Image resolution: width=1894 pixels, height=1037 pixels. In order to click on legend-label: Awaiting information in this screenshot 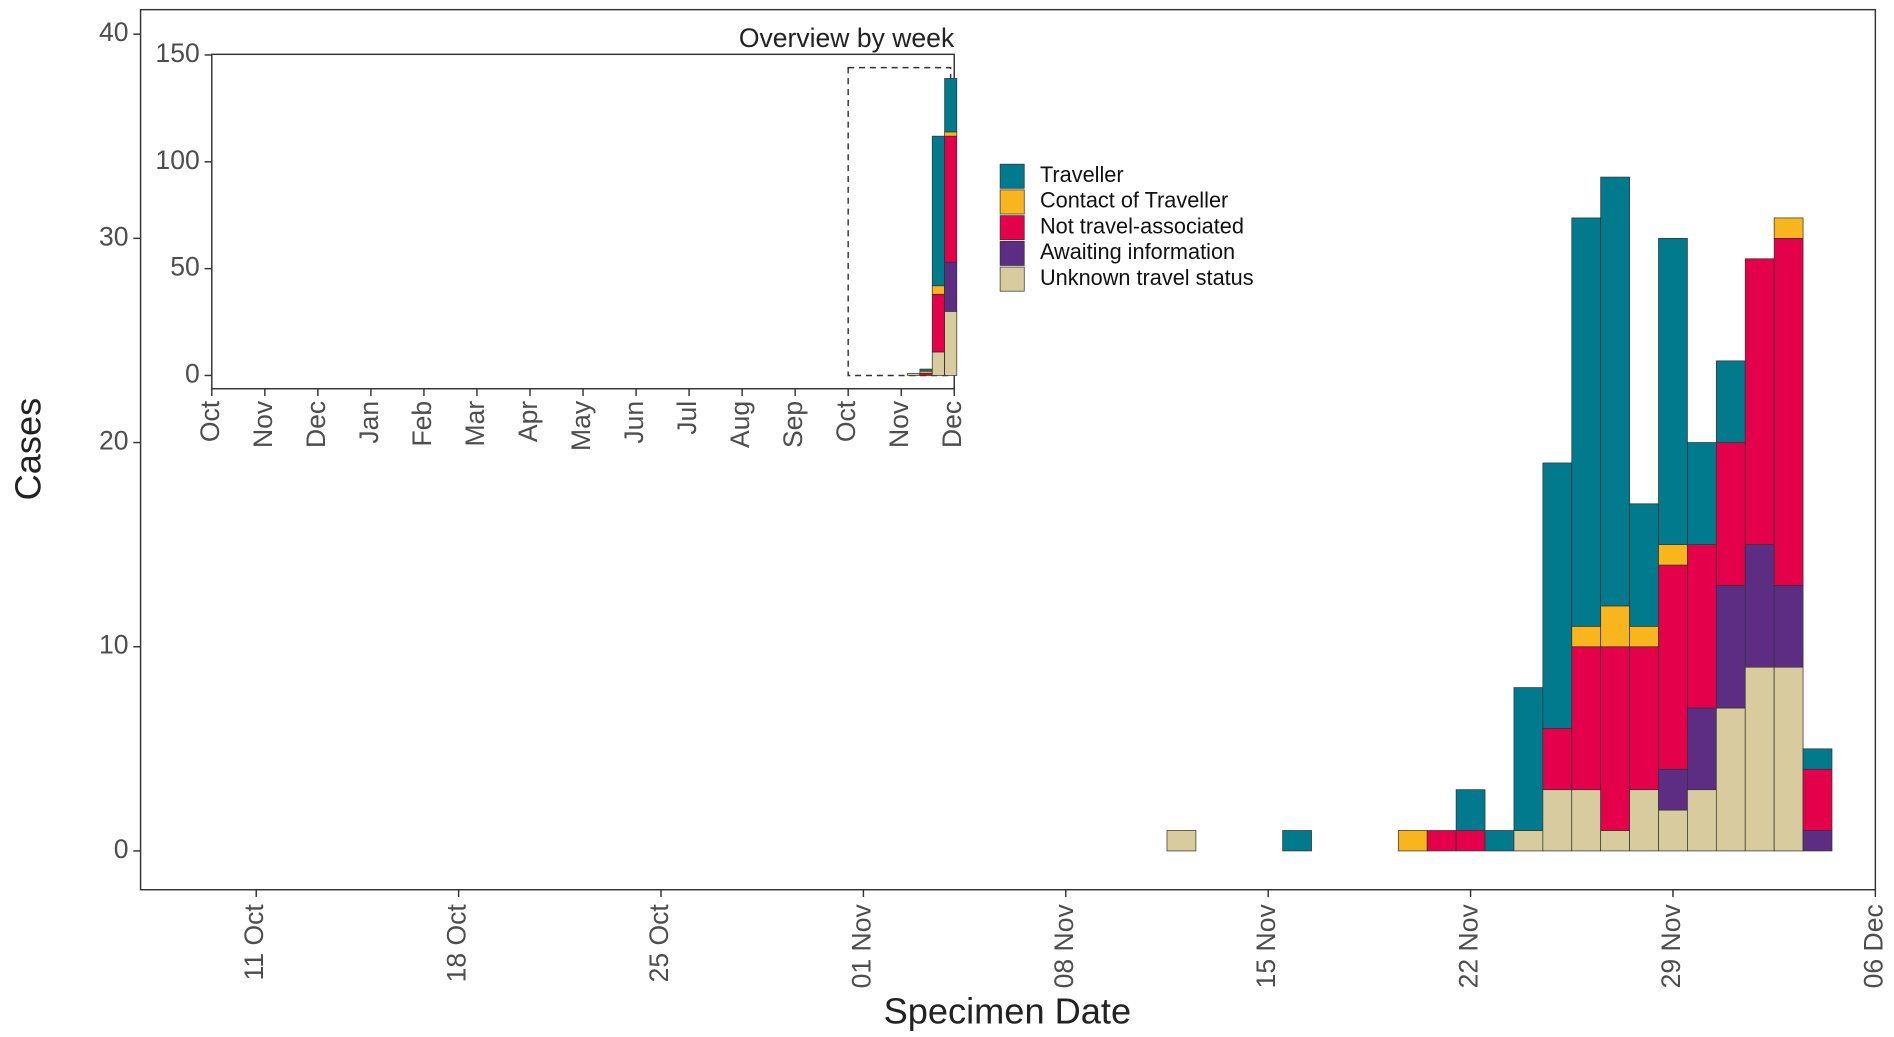, I will do `click(1137, 251)`.